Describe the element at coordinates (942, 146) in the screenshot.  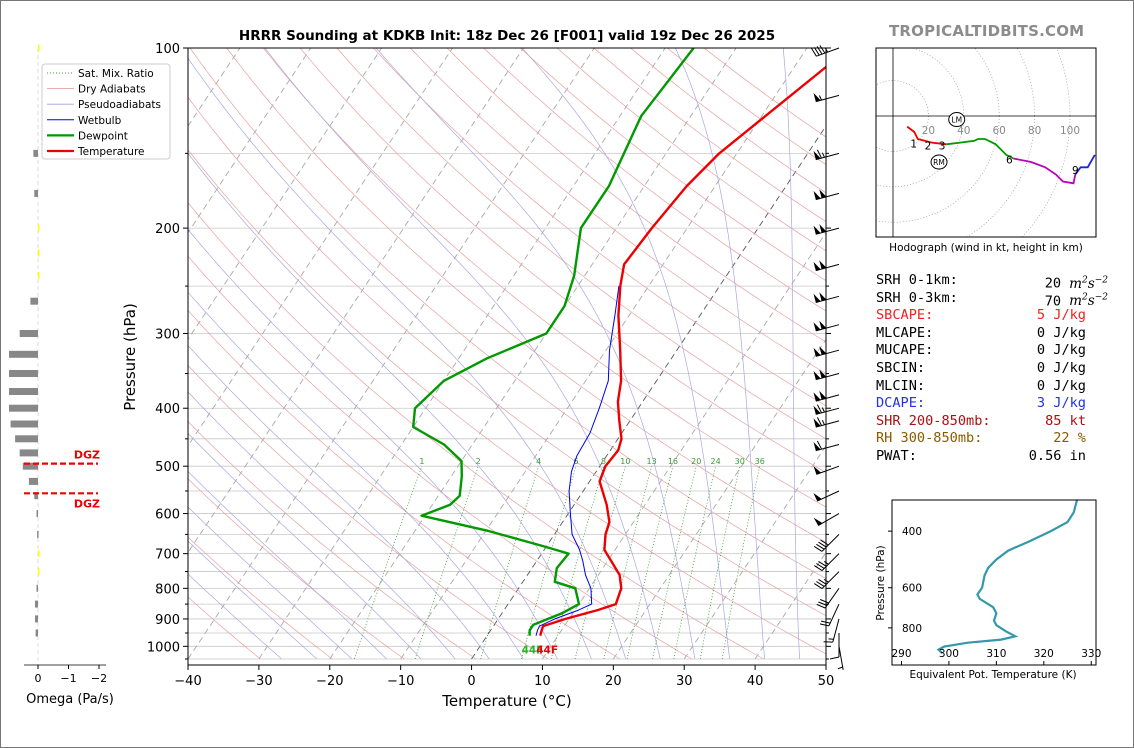
I see `hodograph-height-label: 3` at that location.